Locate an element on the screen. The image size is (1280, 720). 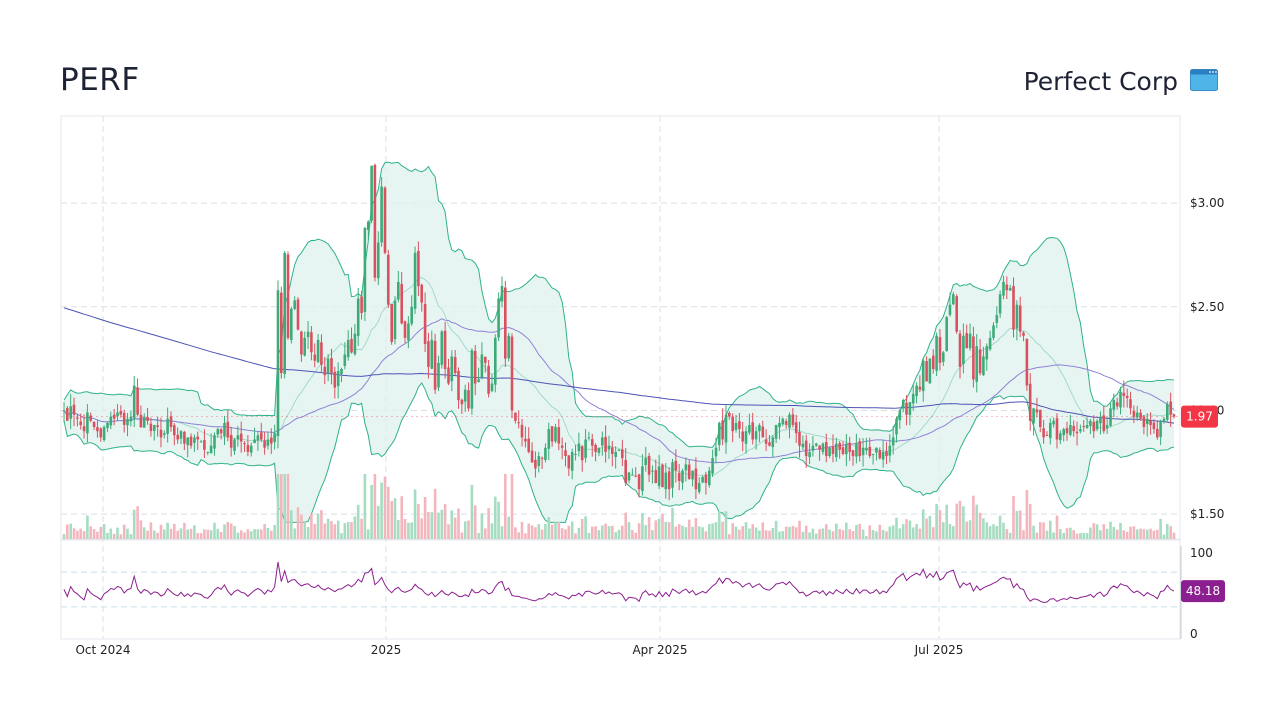
price-tick-label: $1.50 is located at coordinates (1207, 514).